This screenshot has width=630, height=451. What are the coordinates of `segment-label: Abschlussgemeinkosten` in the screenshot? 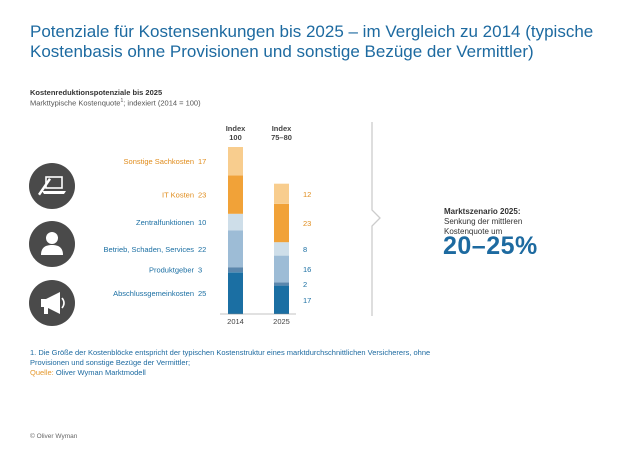 It's located at (153, 293).